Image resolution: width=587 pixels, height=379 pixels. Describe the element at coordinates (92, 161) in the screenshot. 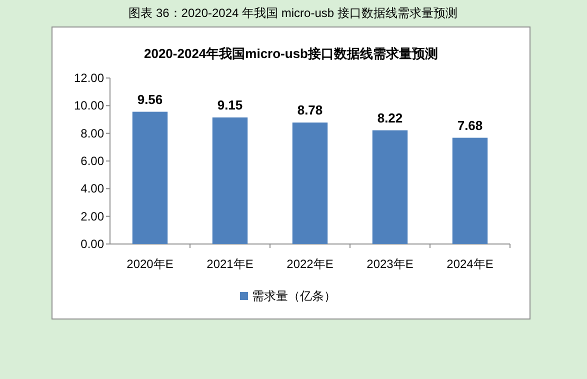

I see `y-tick-label: 6.00` at that location.